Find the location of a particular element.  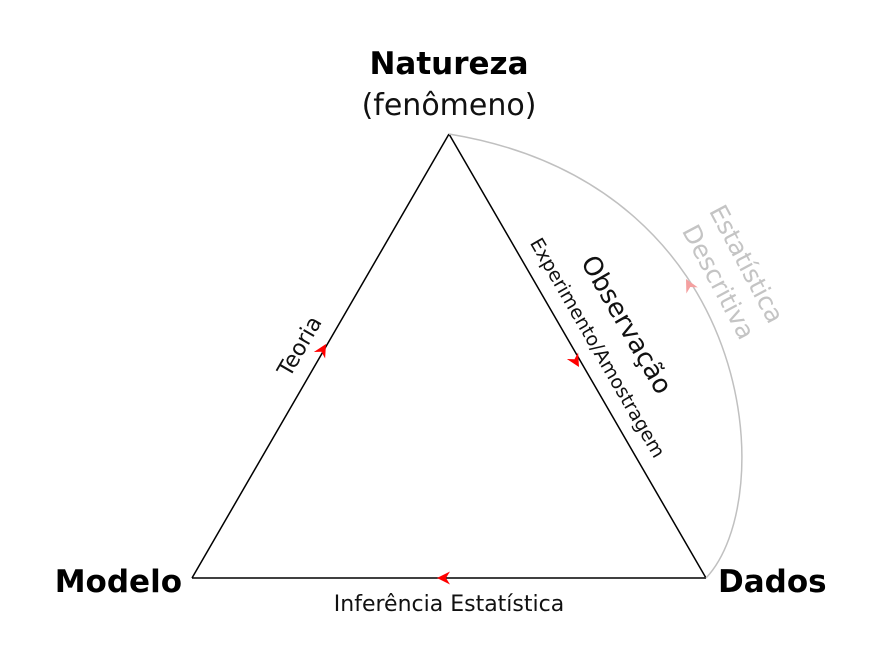

node-dados-title: Dados is located at coordinates (772, 582).